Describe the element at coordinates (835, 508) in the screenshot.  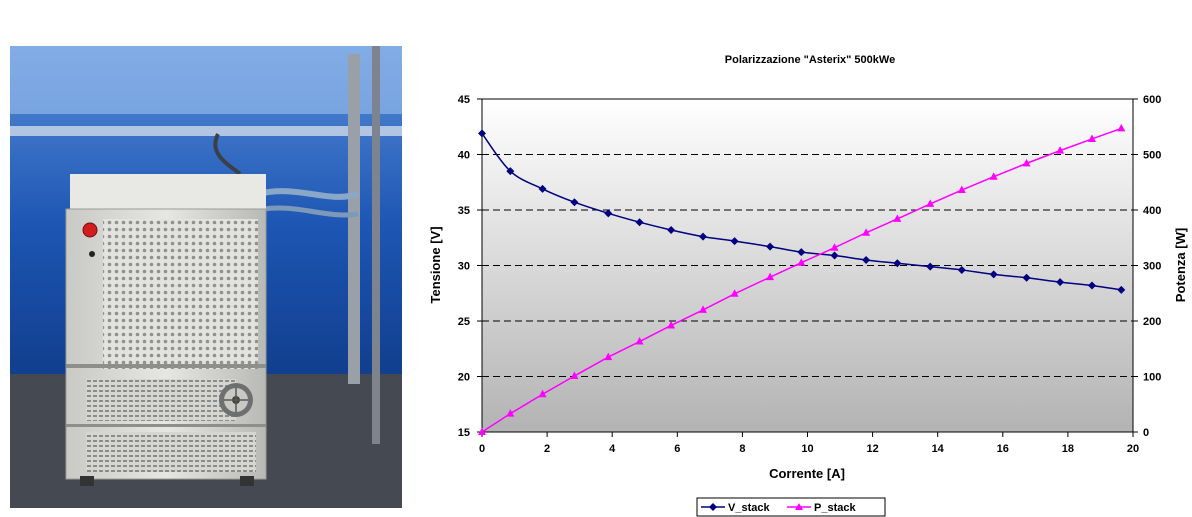
I see `legend-label-p-stack: P_stack` at that location.